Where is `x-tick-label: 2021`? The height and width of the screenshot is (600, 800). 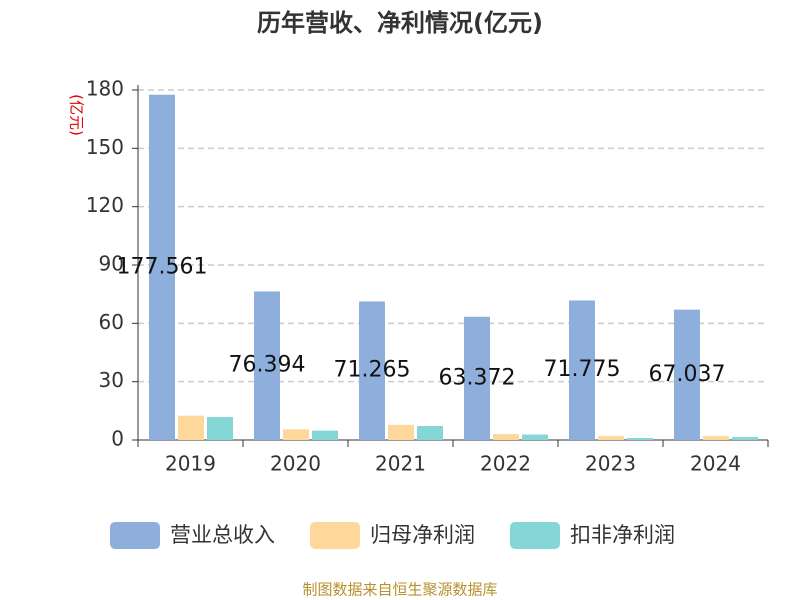
x-tick-label: 2021 is located at coordinates (400, 464).